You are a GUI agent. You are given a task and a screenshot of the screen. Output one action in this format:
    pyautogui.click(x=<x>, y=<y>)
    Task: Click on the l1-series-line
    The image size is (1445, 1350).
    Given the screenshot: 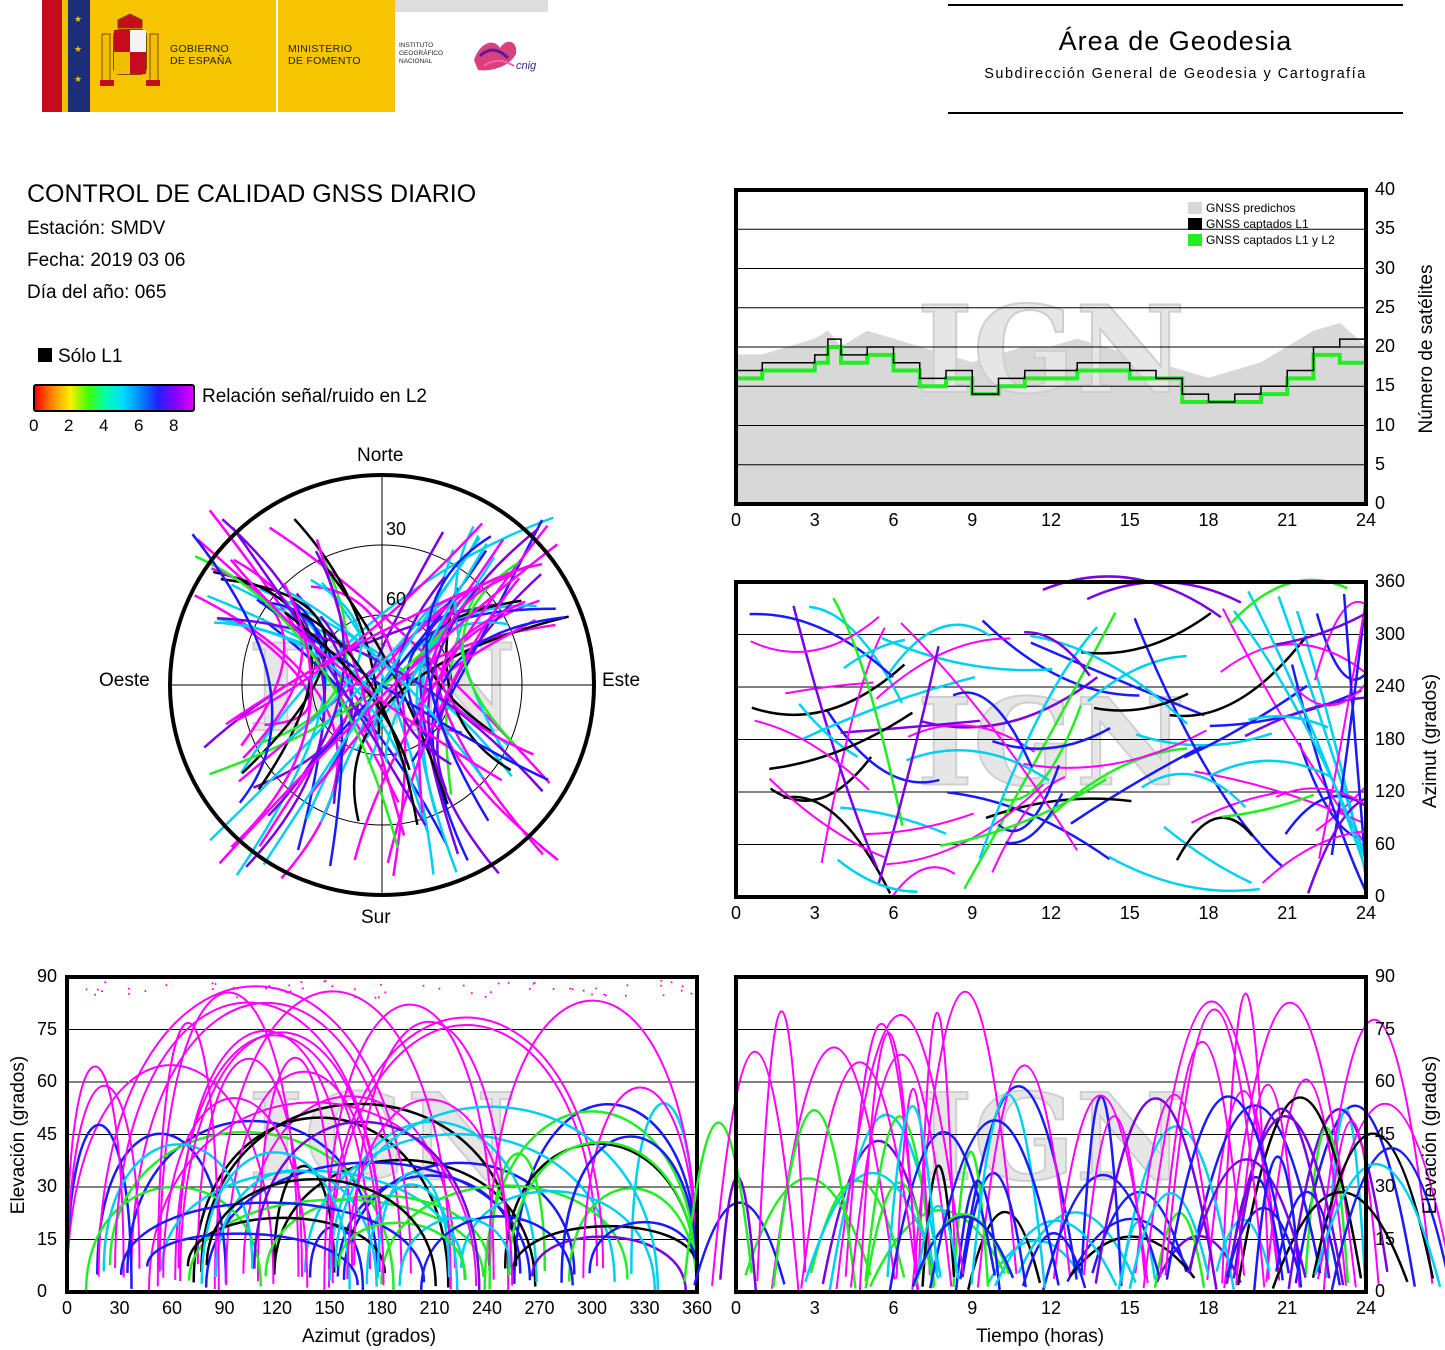 What is the action you would take?
    pyautogui.click(x=1051, y=370)
    